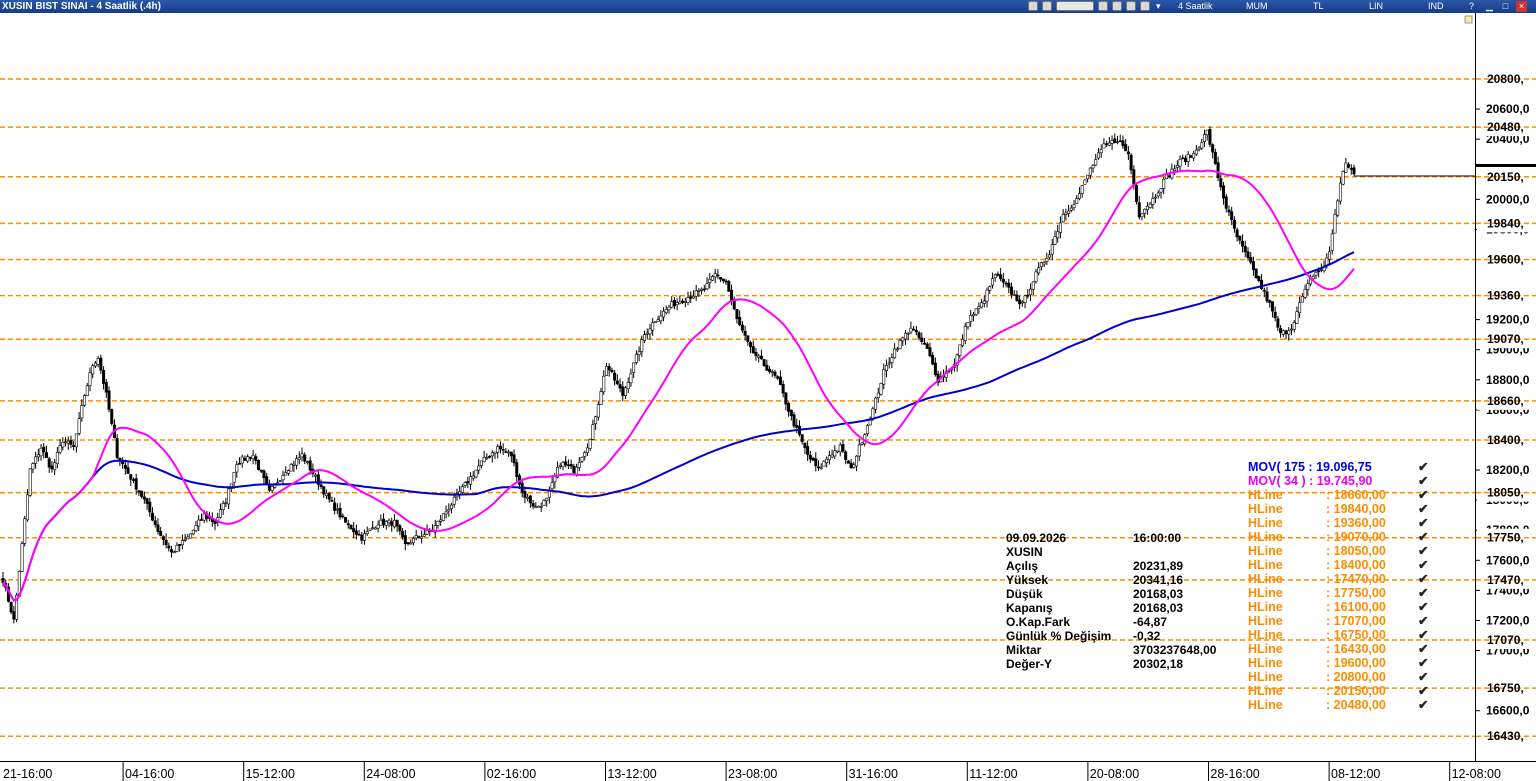 This screenshot has width=1536, height=781. Describe the element at coordinates (1338, 677) in the screenshot. I see `hline-legend-item: HLine: 20800,00 ✔` at that location.